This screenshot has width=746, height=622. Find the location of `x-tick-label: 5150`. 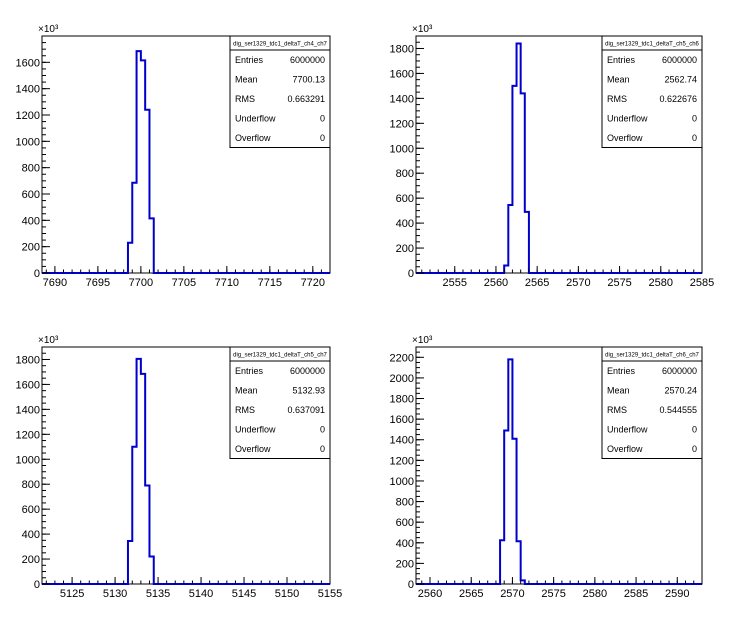

x-tick-label: 5150 is located at coordinates (287, 594).